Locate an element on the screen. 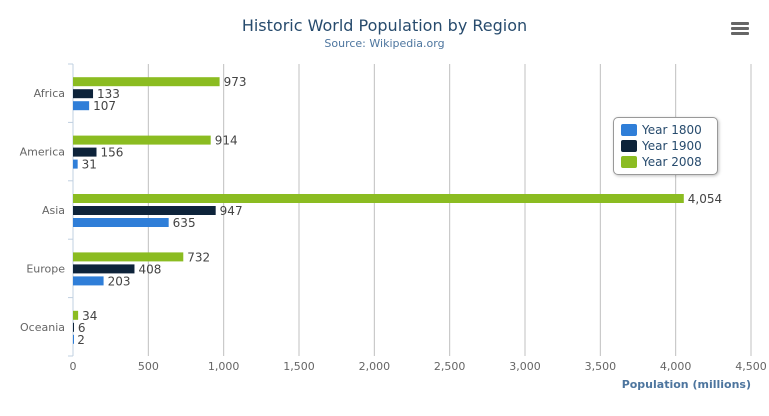  x-tick-label: 2,500 is located at coordinates (450, 366).